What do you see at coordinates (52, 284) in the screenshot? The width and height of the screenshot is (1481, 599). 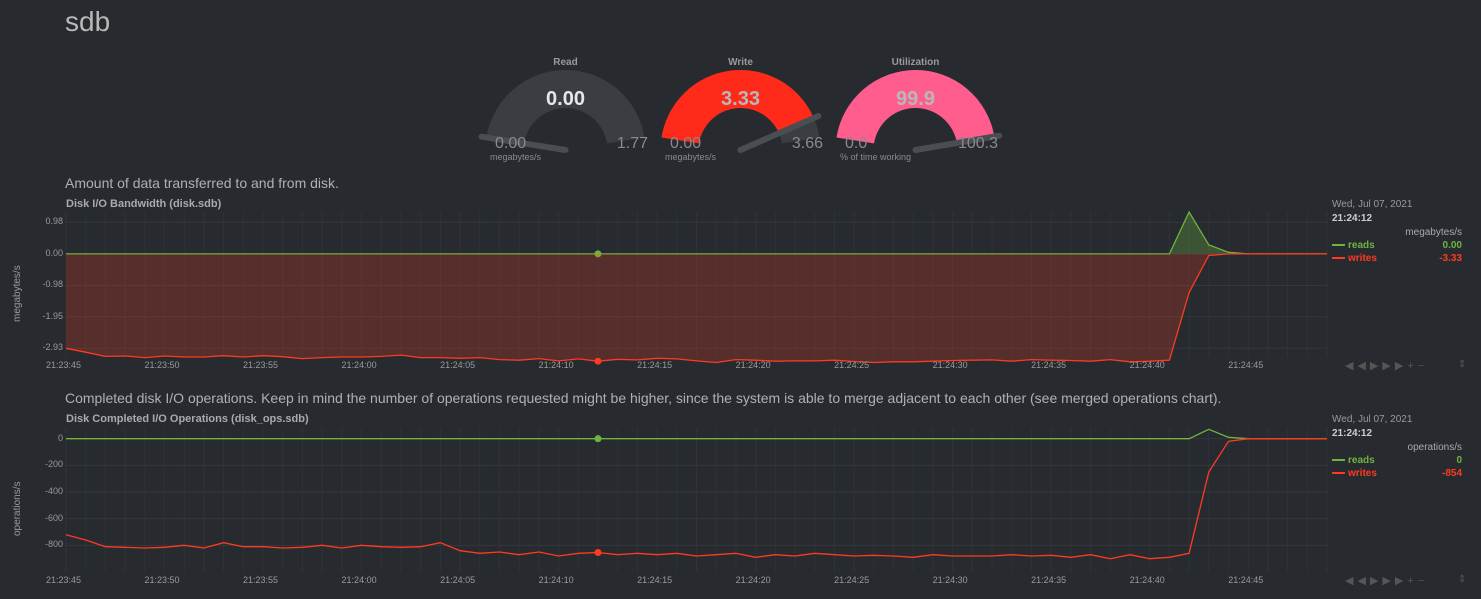 I see `y-tick-label: -0.98` at bounding box center [52, 284].